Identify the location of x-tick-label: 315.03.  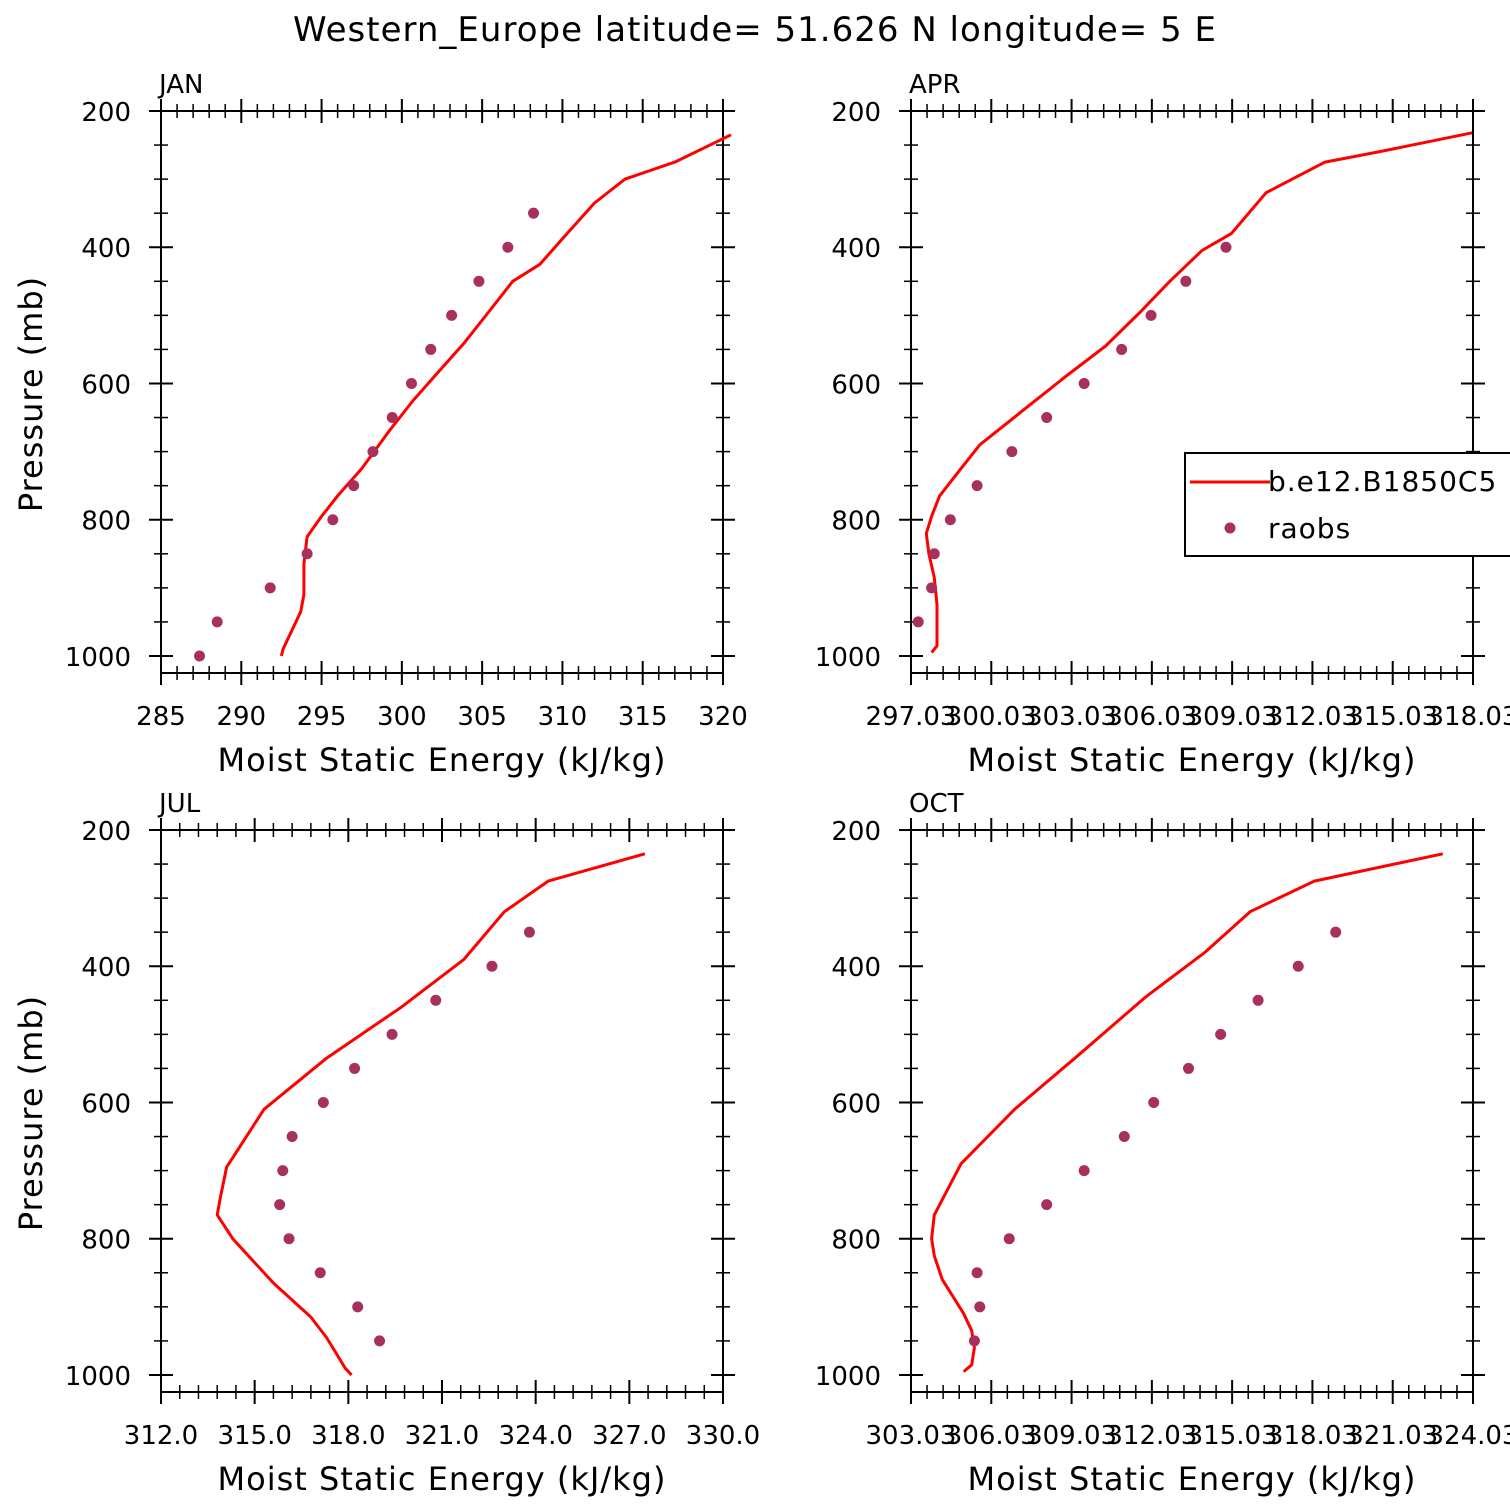
(1232, 1436).